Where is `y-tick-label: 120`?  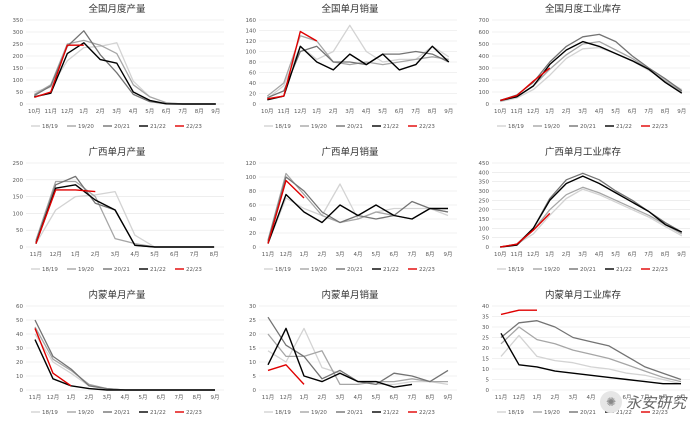
y-tick-label: 120 is located at coordinates (251, 42).